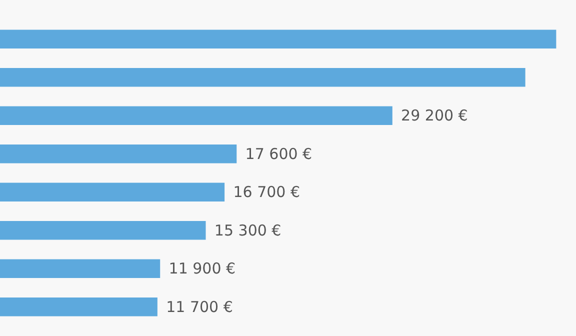 This screenshot has width=576, height=336. I want to click on data-label: 15 300 €, so click(248, 230).